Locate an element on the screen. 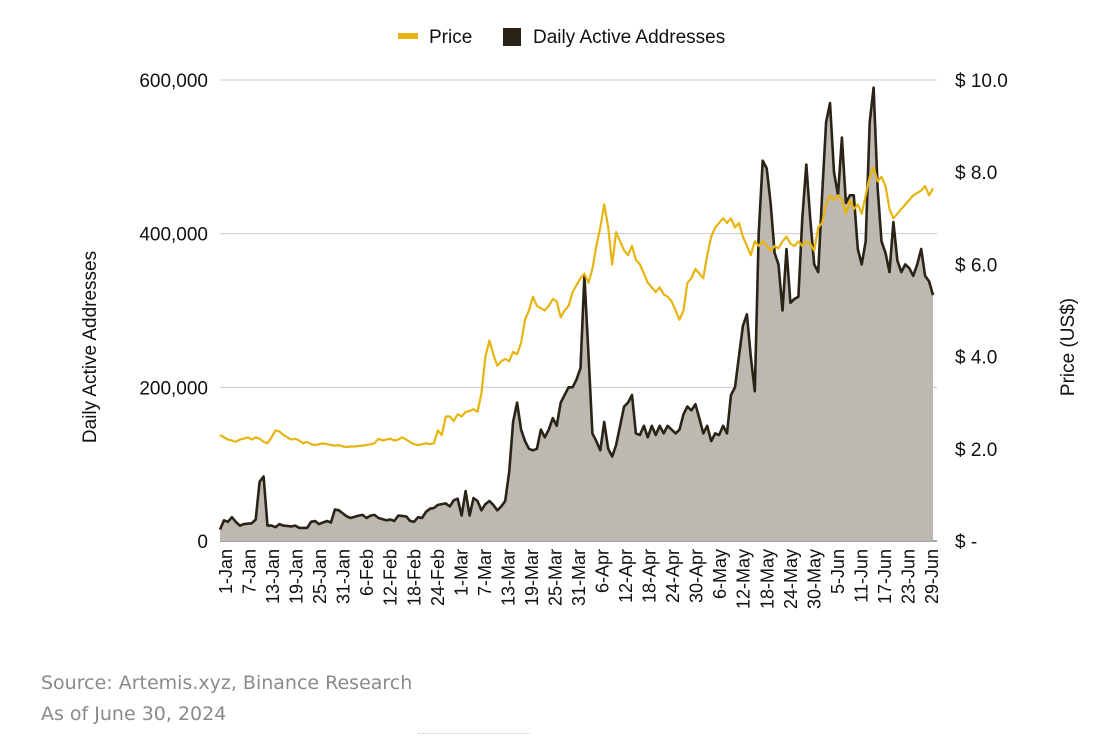 The image size is (1109, 736). legend: Price Daily Active Addresses is located at coordinates (561, 37).